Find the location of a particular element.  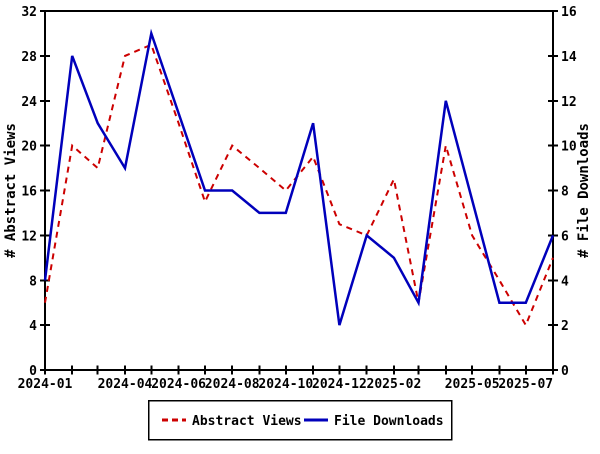

y-left-tick-label: 12 is located at coordinates (29, 236).